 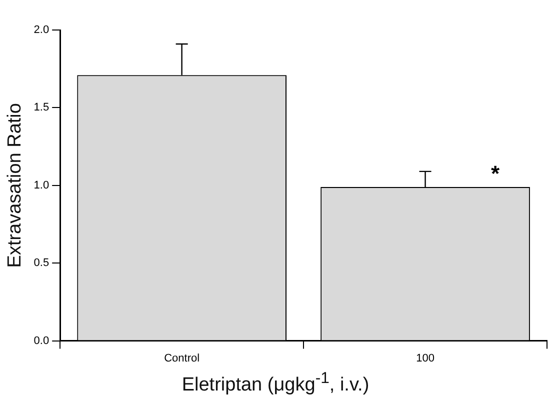 What do you see at coordinates (425, 358) in the screenshot?
I see `x-tick-label: 100` at bounding box center [425, 358].